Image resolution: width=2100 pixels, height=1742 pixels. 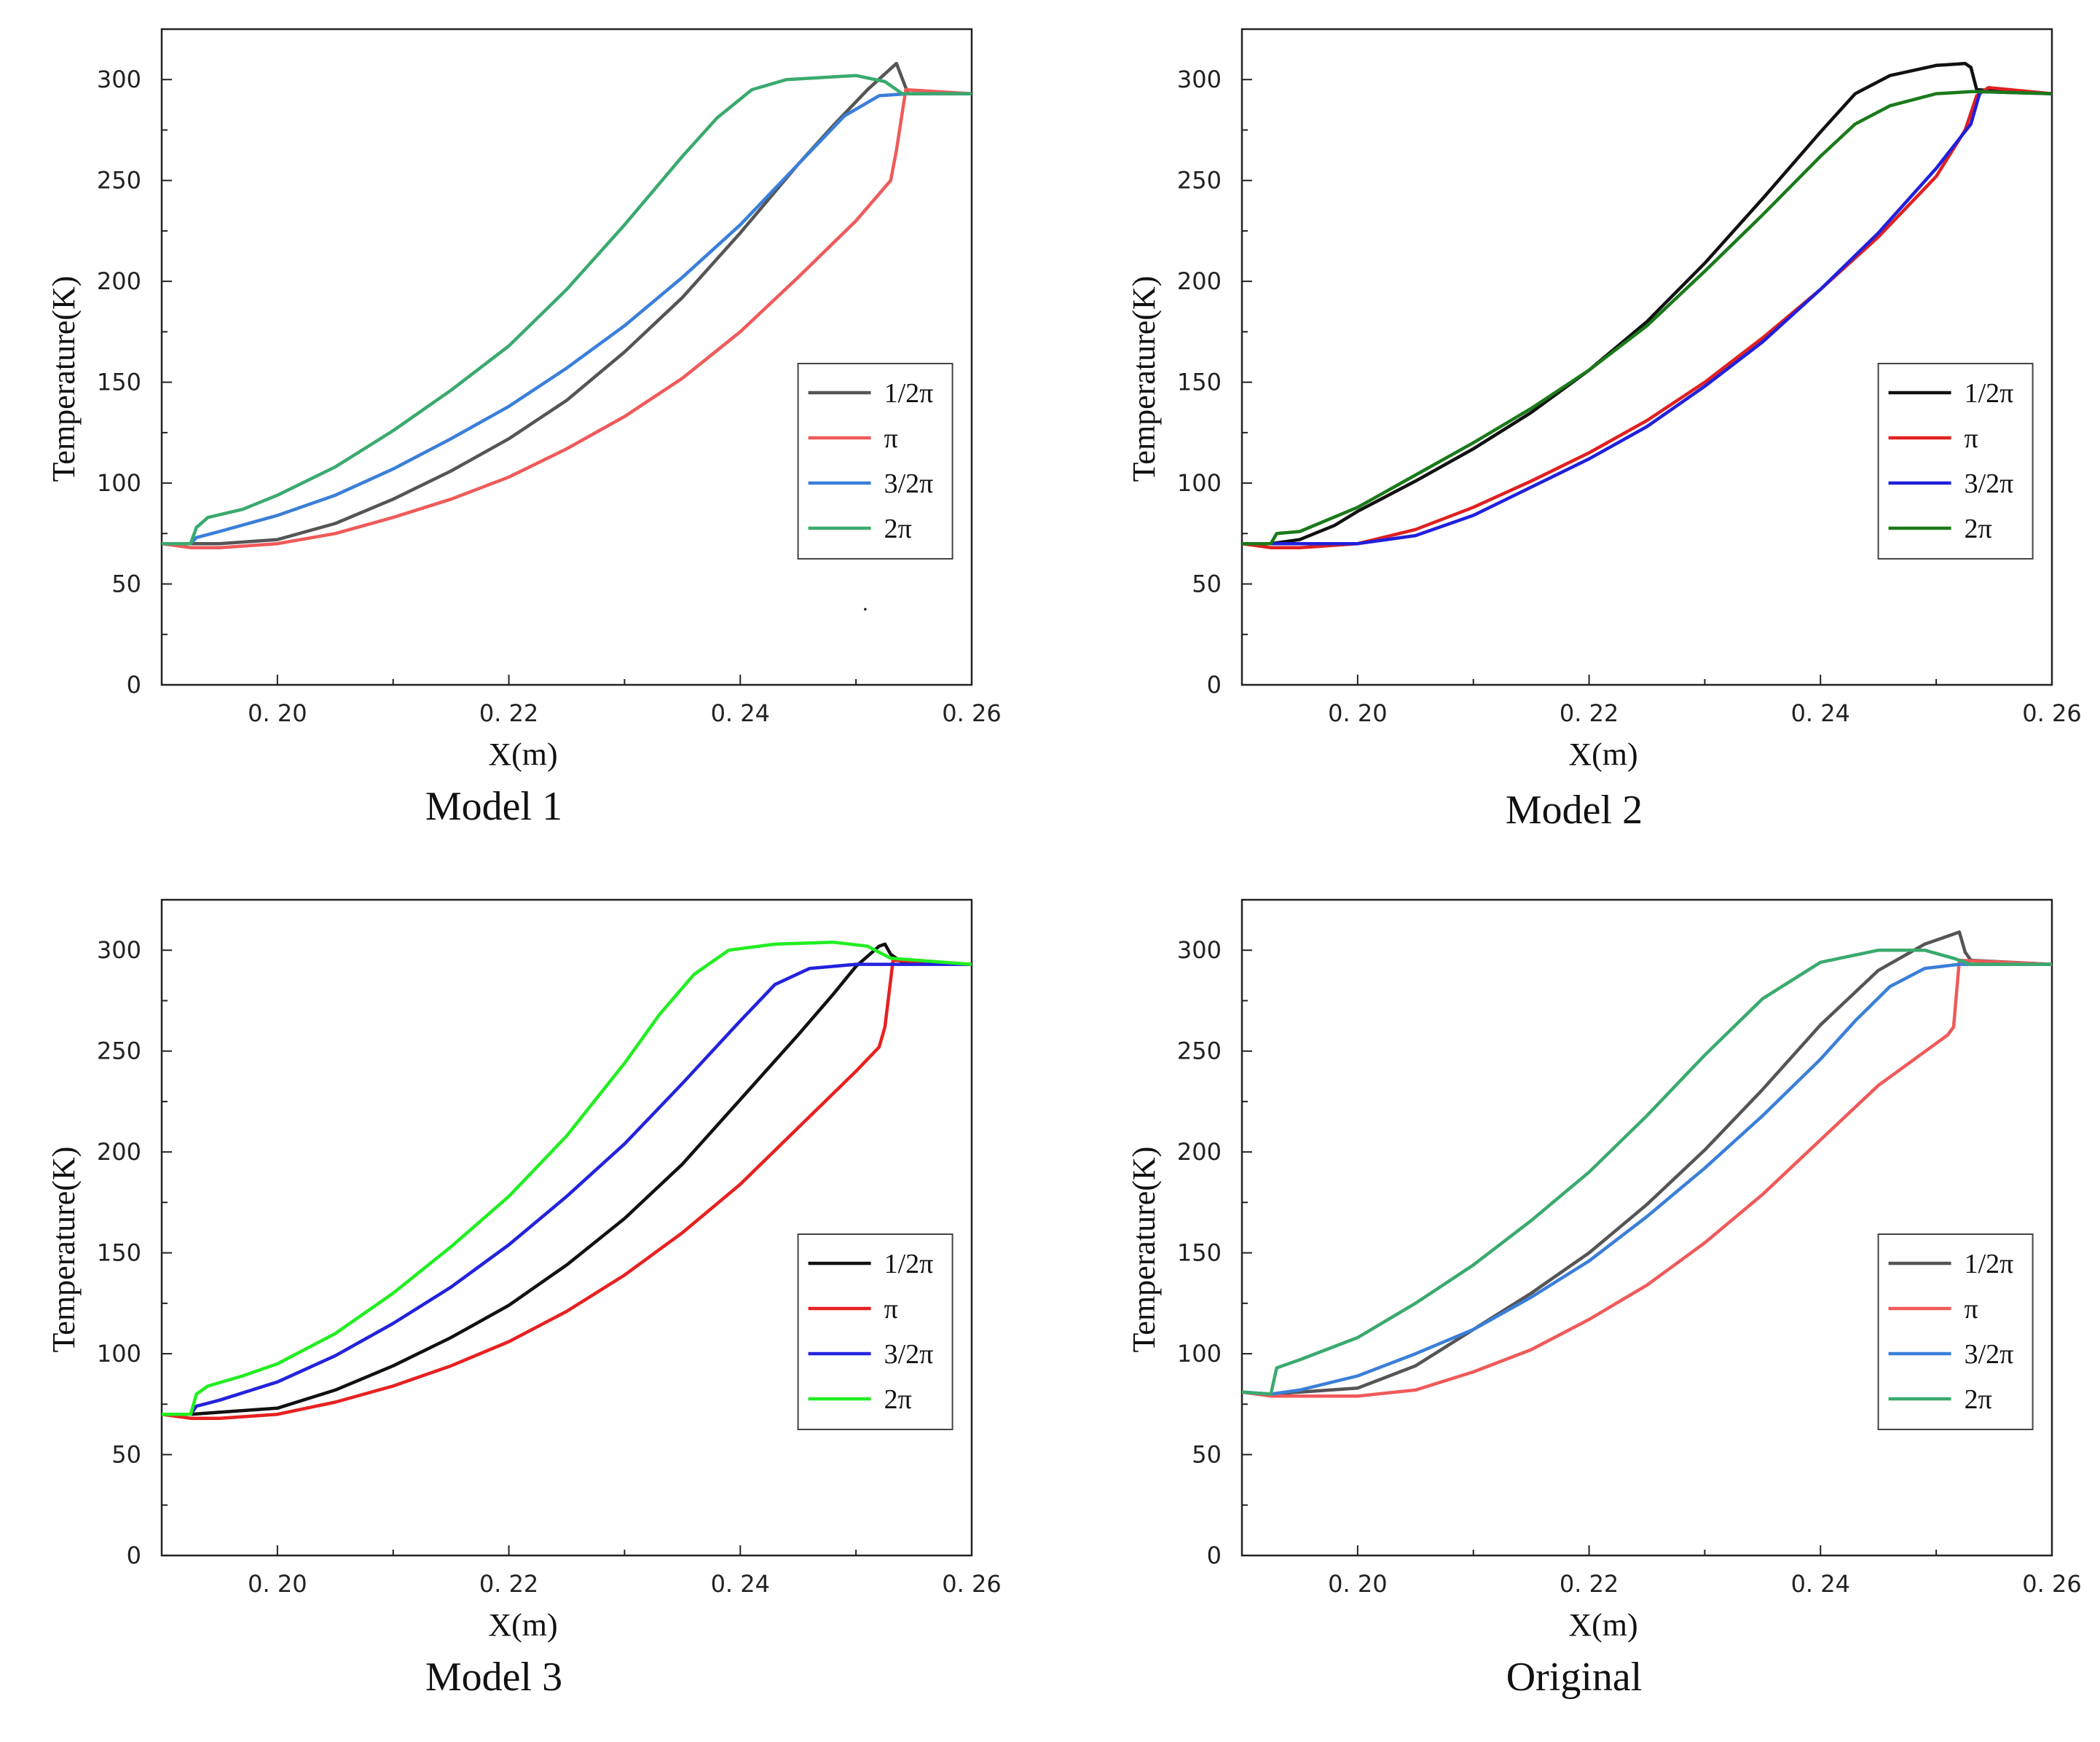 I want to click on panel-title: Original, so click(x=1574, y=1678).